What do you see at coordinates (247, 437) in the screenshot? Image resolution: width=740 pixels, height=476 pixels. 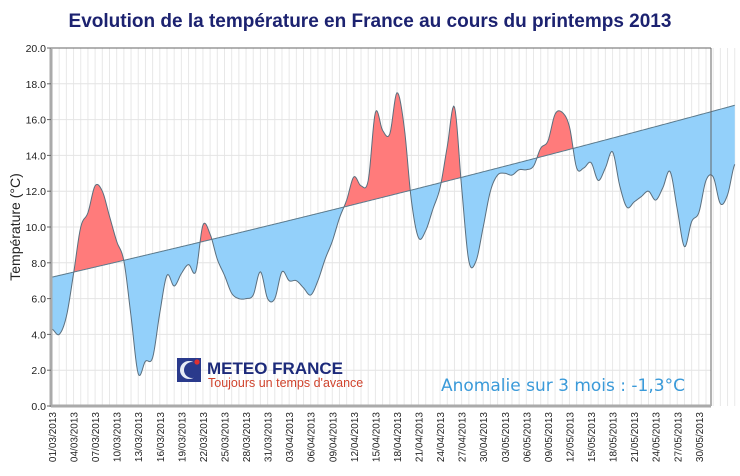 I see `x-tick-label: 28/03/2013` at bounding box center [247, 437].